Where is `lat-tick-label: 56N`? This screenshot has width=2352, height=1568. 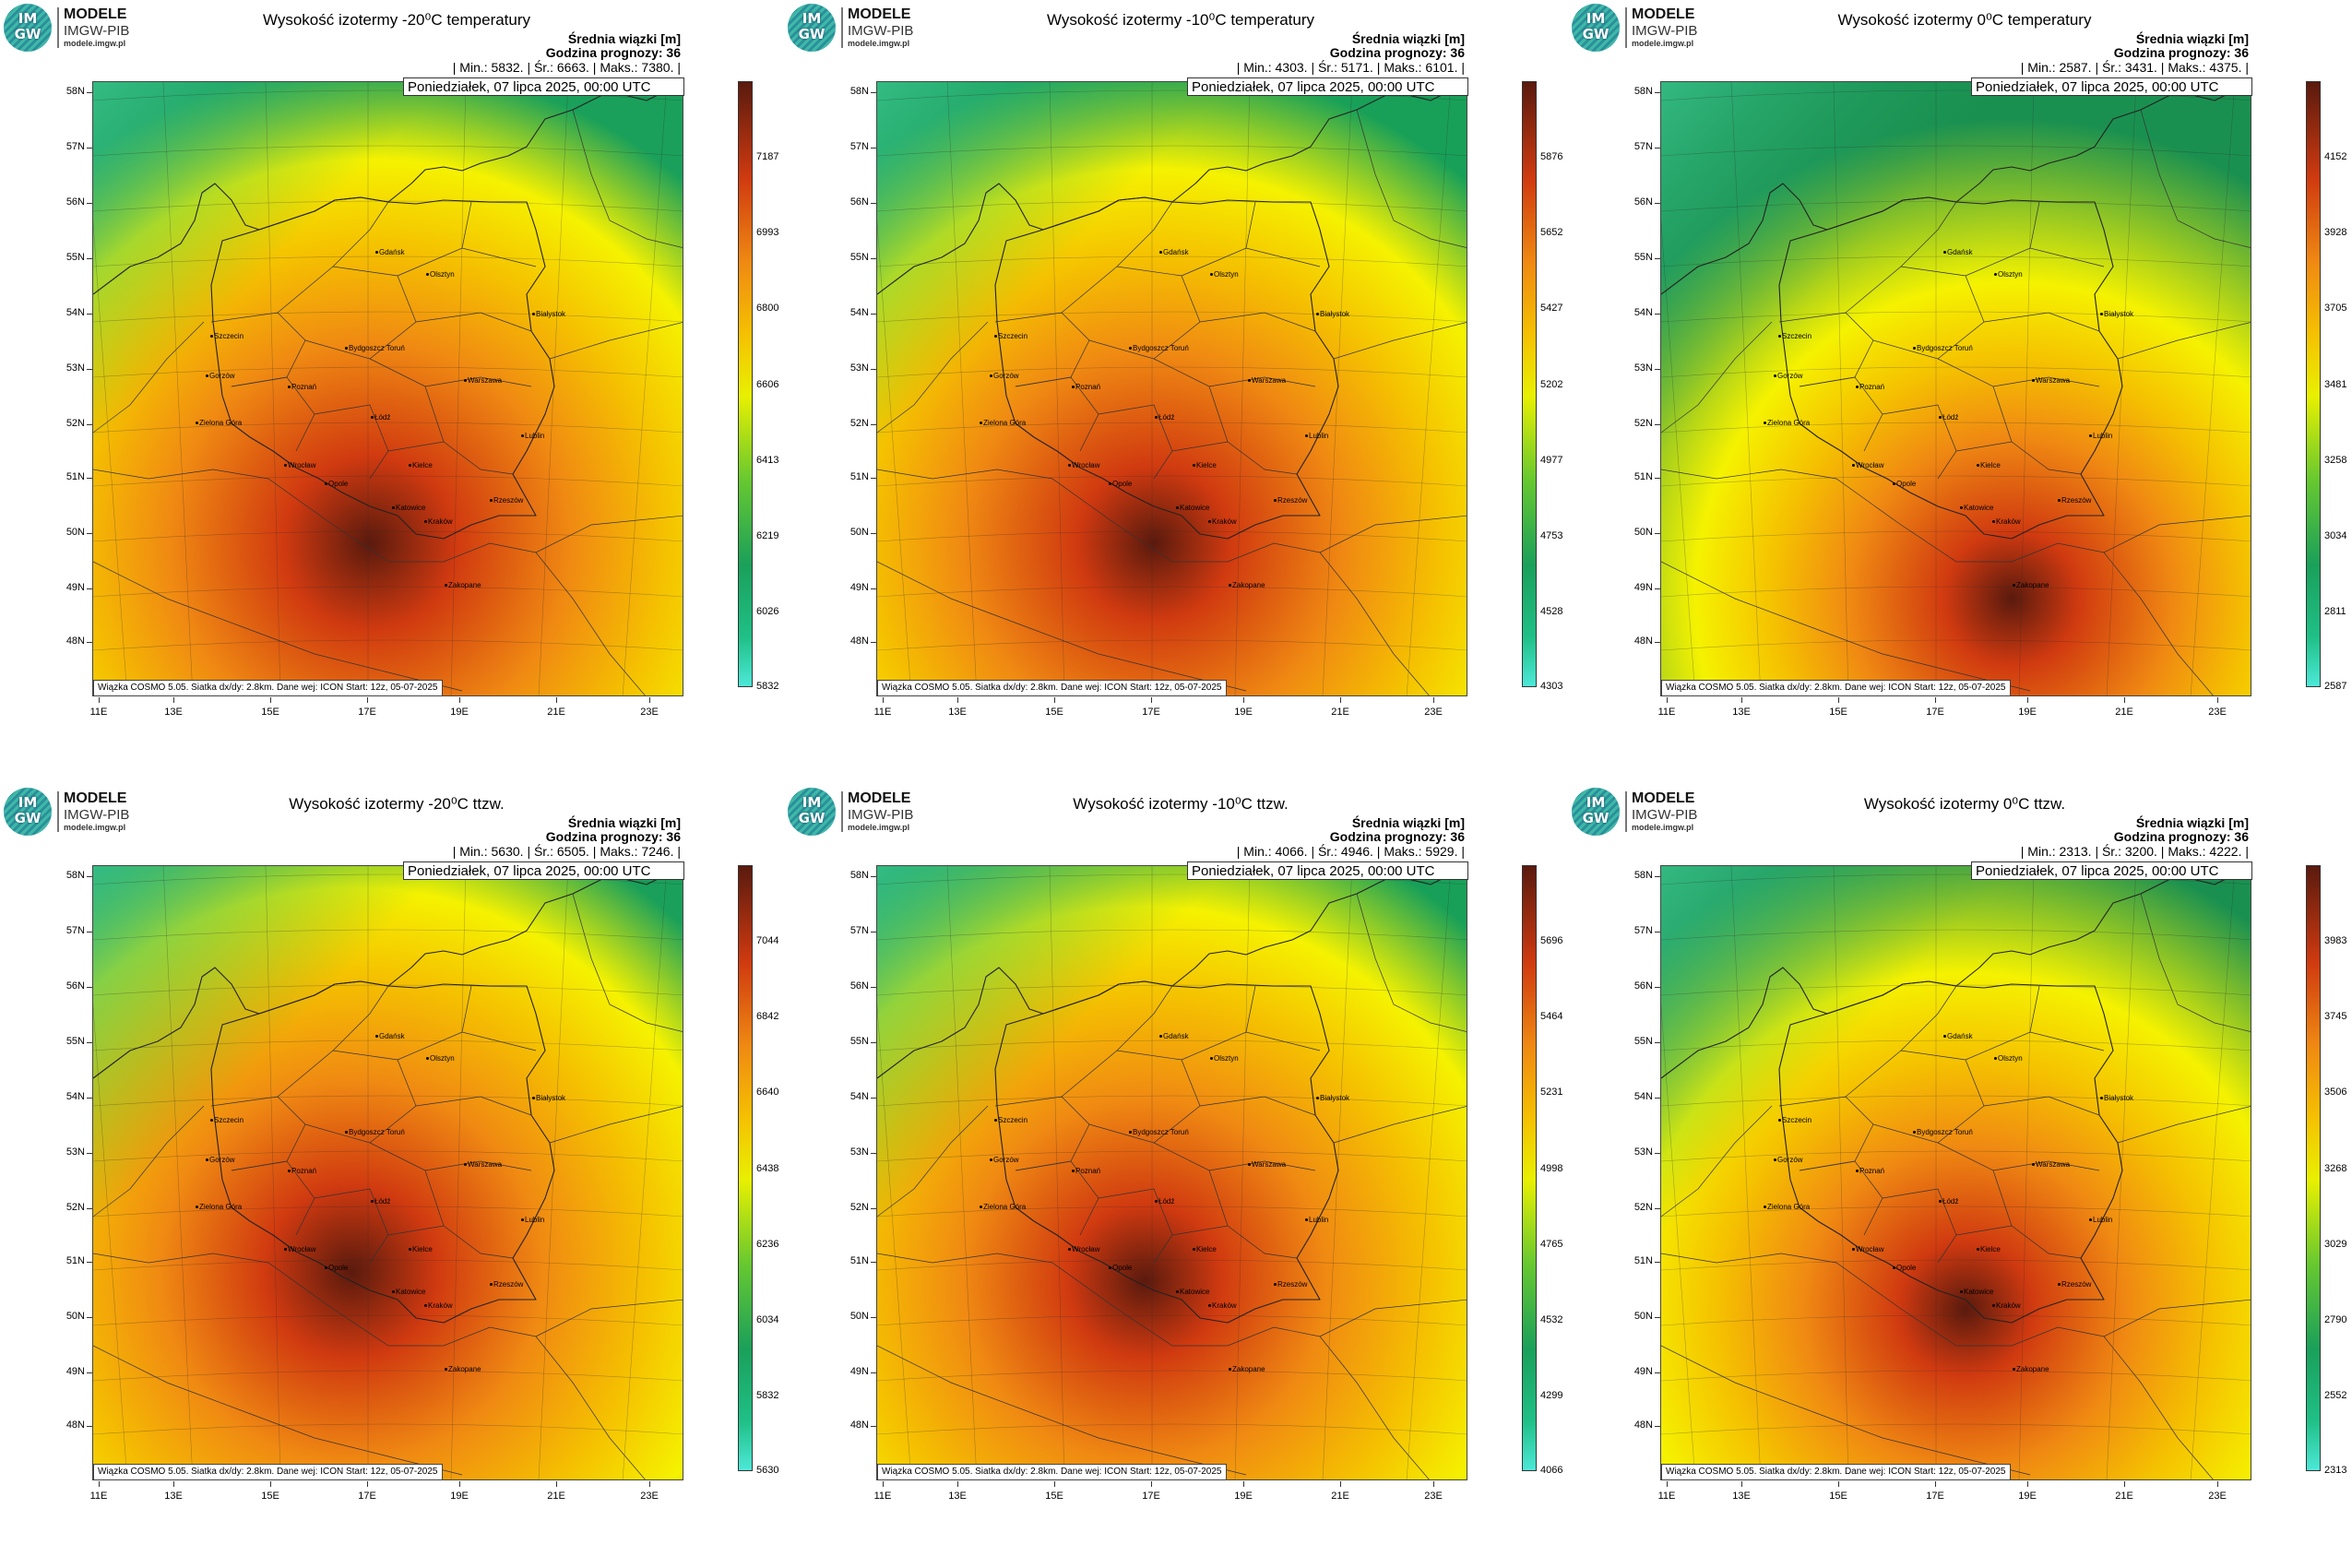
lat-tick-label: 56N is located at coordinates (859, 986).